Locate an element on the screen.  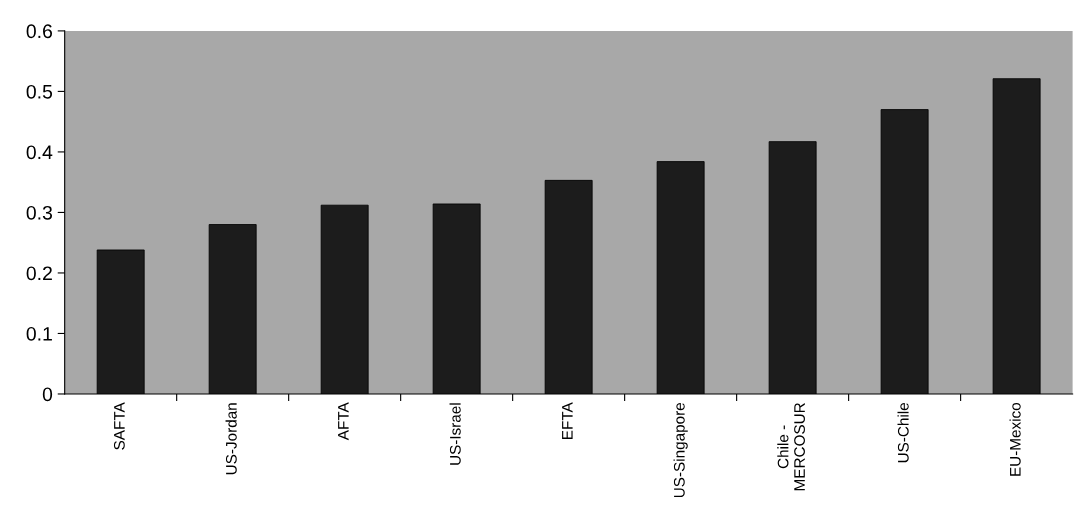
x-tick-label: EFTA is located at coordinates (567, 420).